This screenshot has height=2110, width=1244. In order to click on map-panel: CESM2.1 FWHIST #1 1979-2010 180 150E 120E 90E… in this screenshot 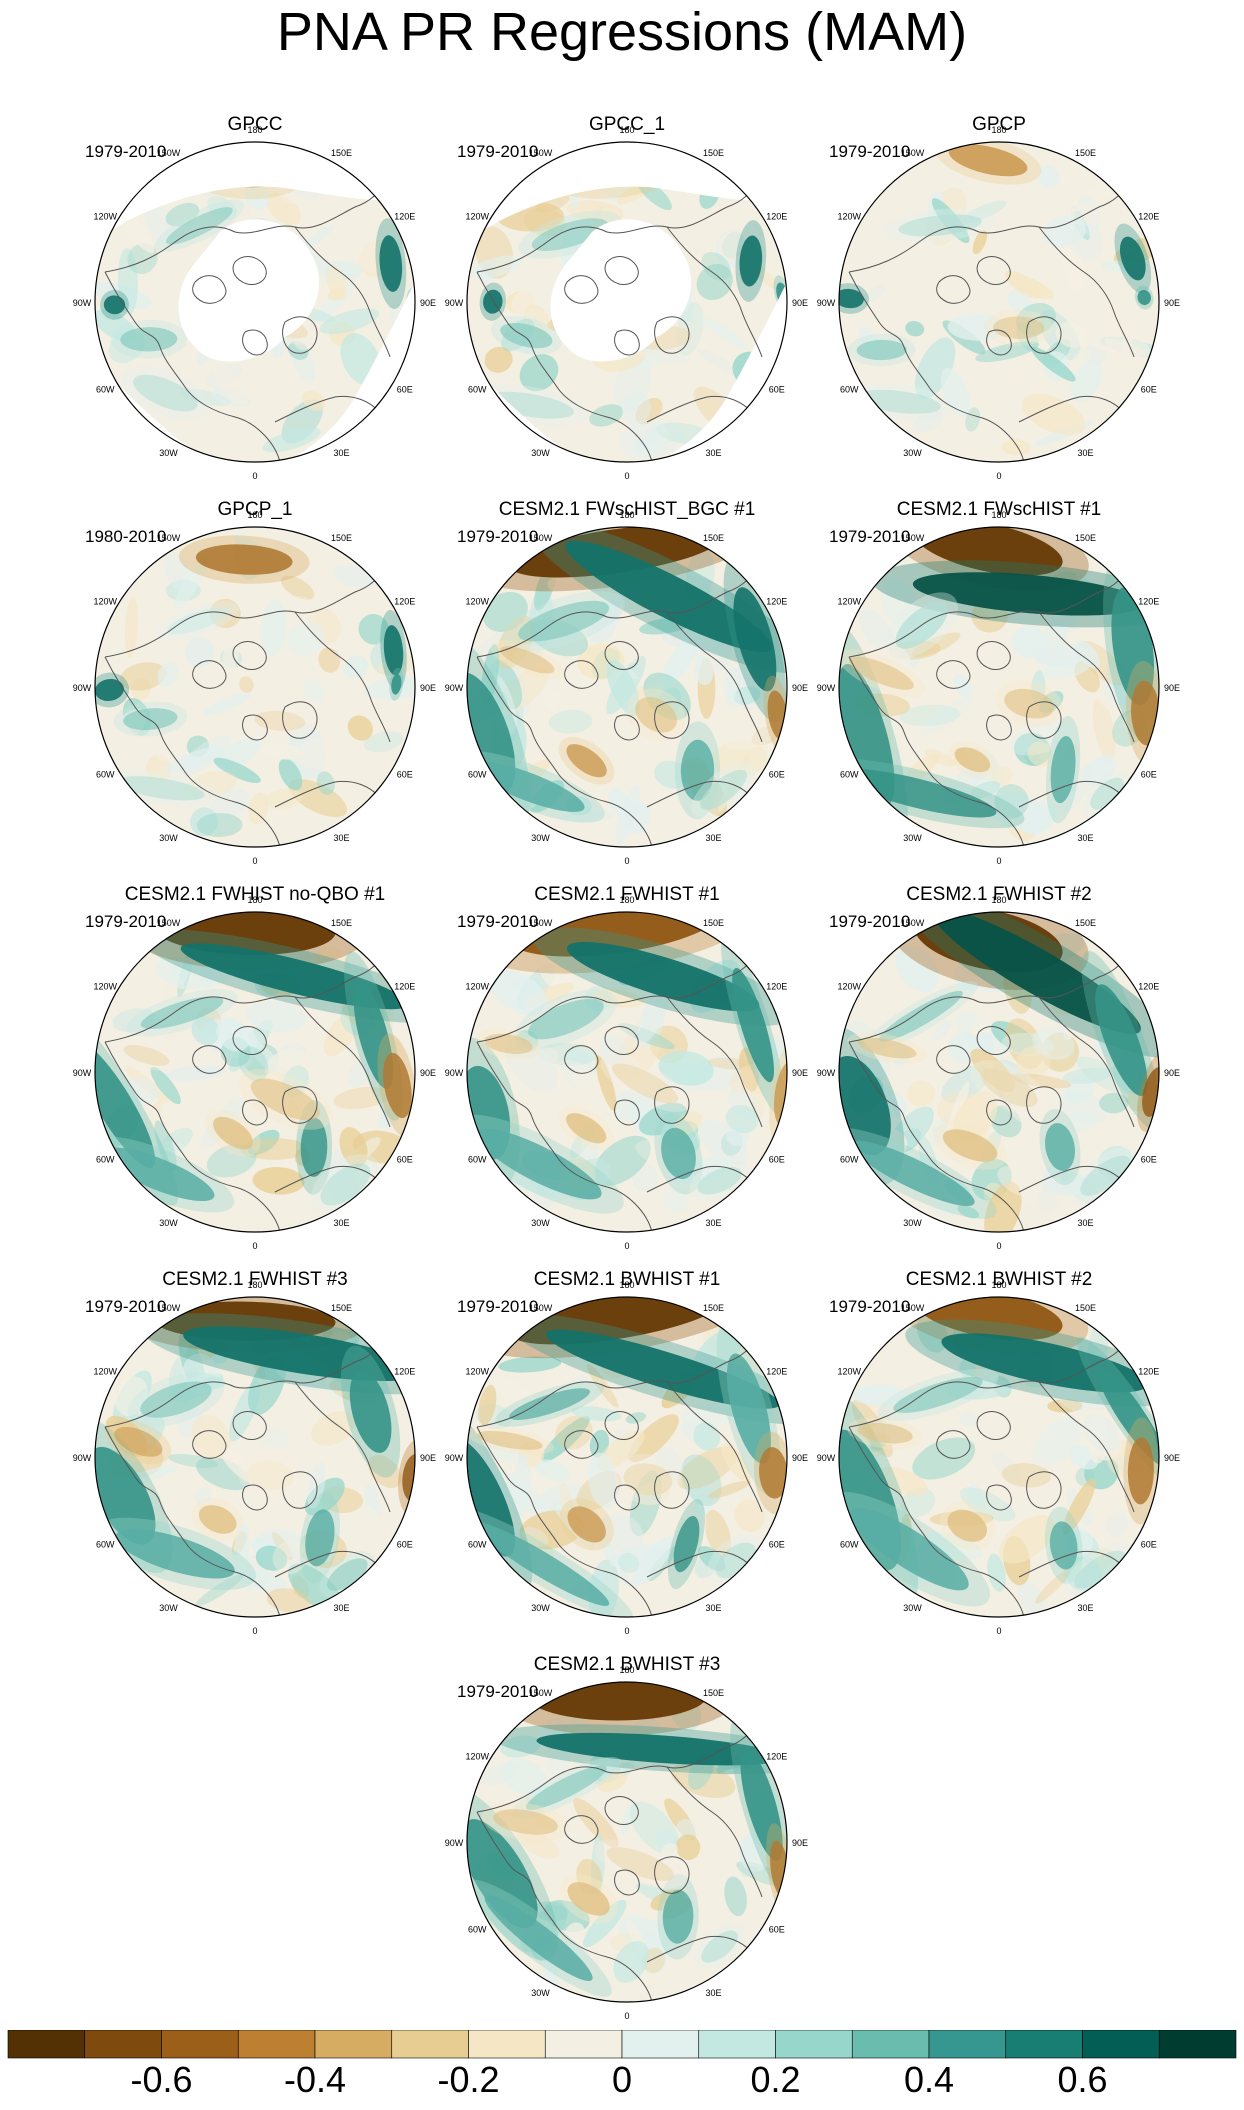, I will do `click(626, 1067)`.